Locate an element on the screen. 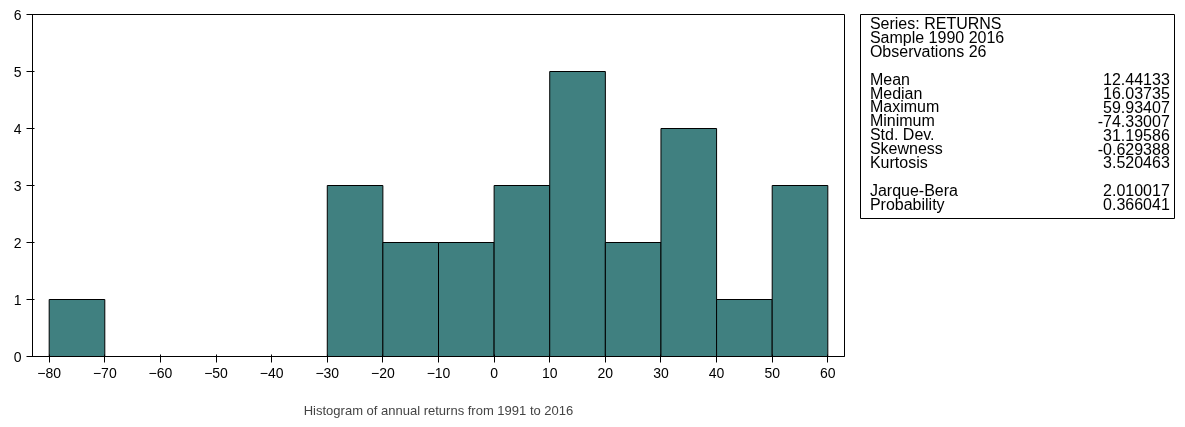 This screenshot has width=1185, height=427. x-tick-label: −80 is located at coordinates (49, 372).